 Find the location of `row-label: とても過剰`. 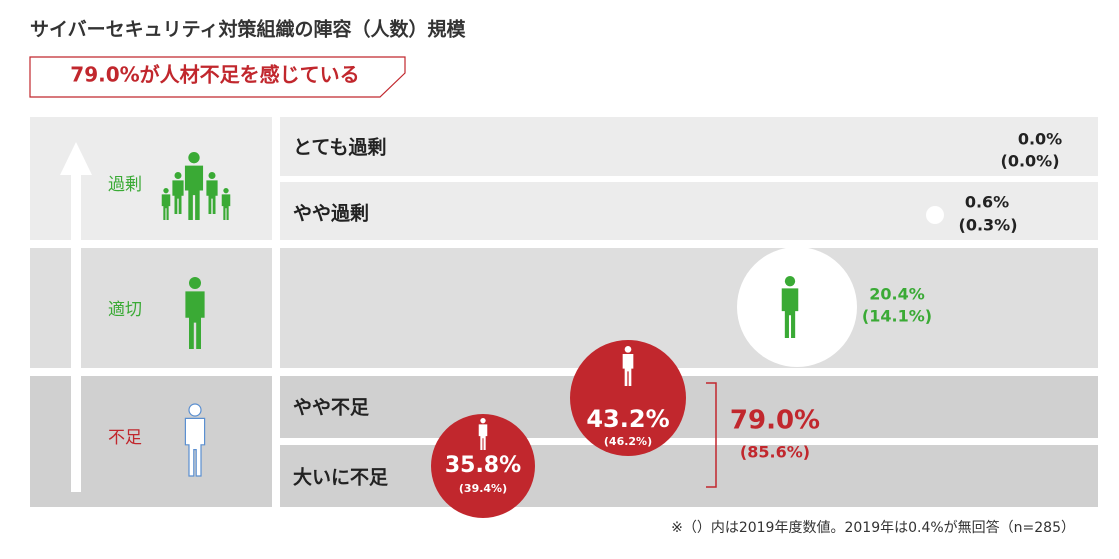

row-label: とても過剰 is located at coordinates (339, 147).